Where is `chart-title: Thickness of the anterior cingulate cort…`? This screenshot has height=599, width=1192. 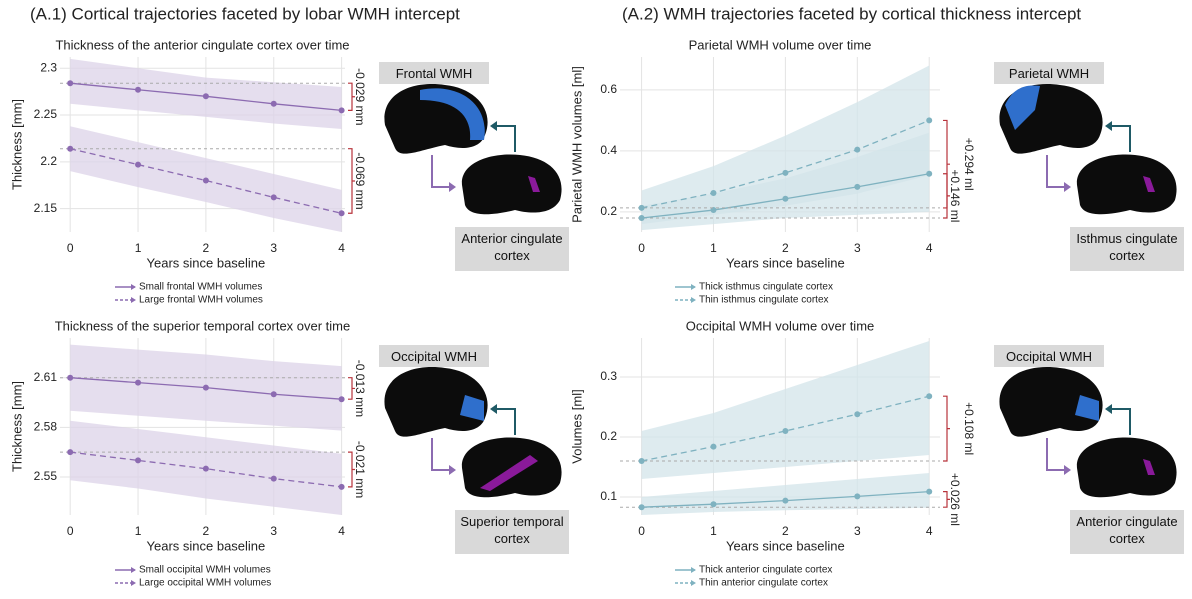 chart-title: Thickness of the anterior cingulate cort… is located at coordinates (202, 44).